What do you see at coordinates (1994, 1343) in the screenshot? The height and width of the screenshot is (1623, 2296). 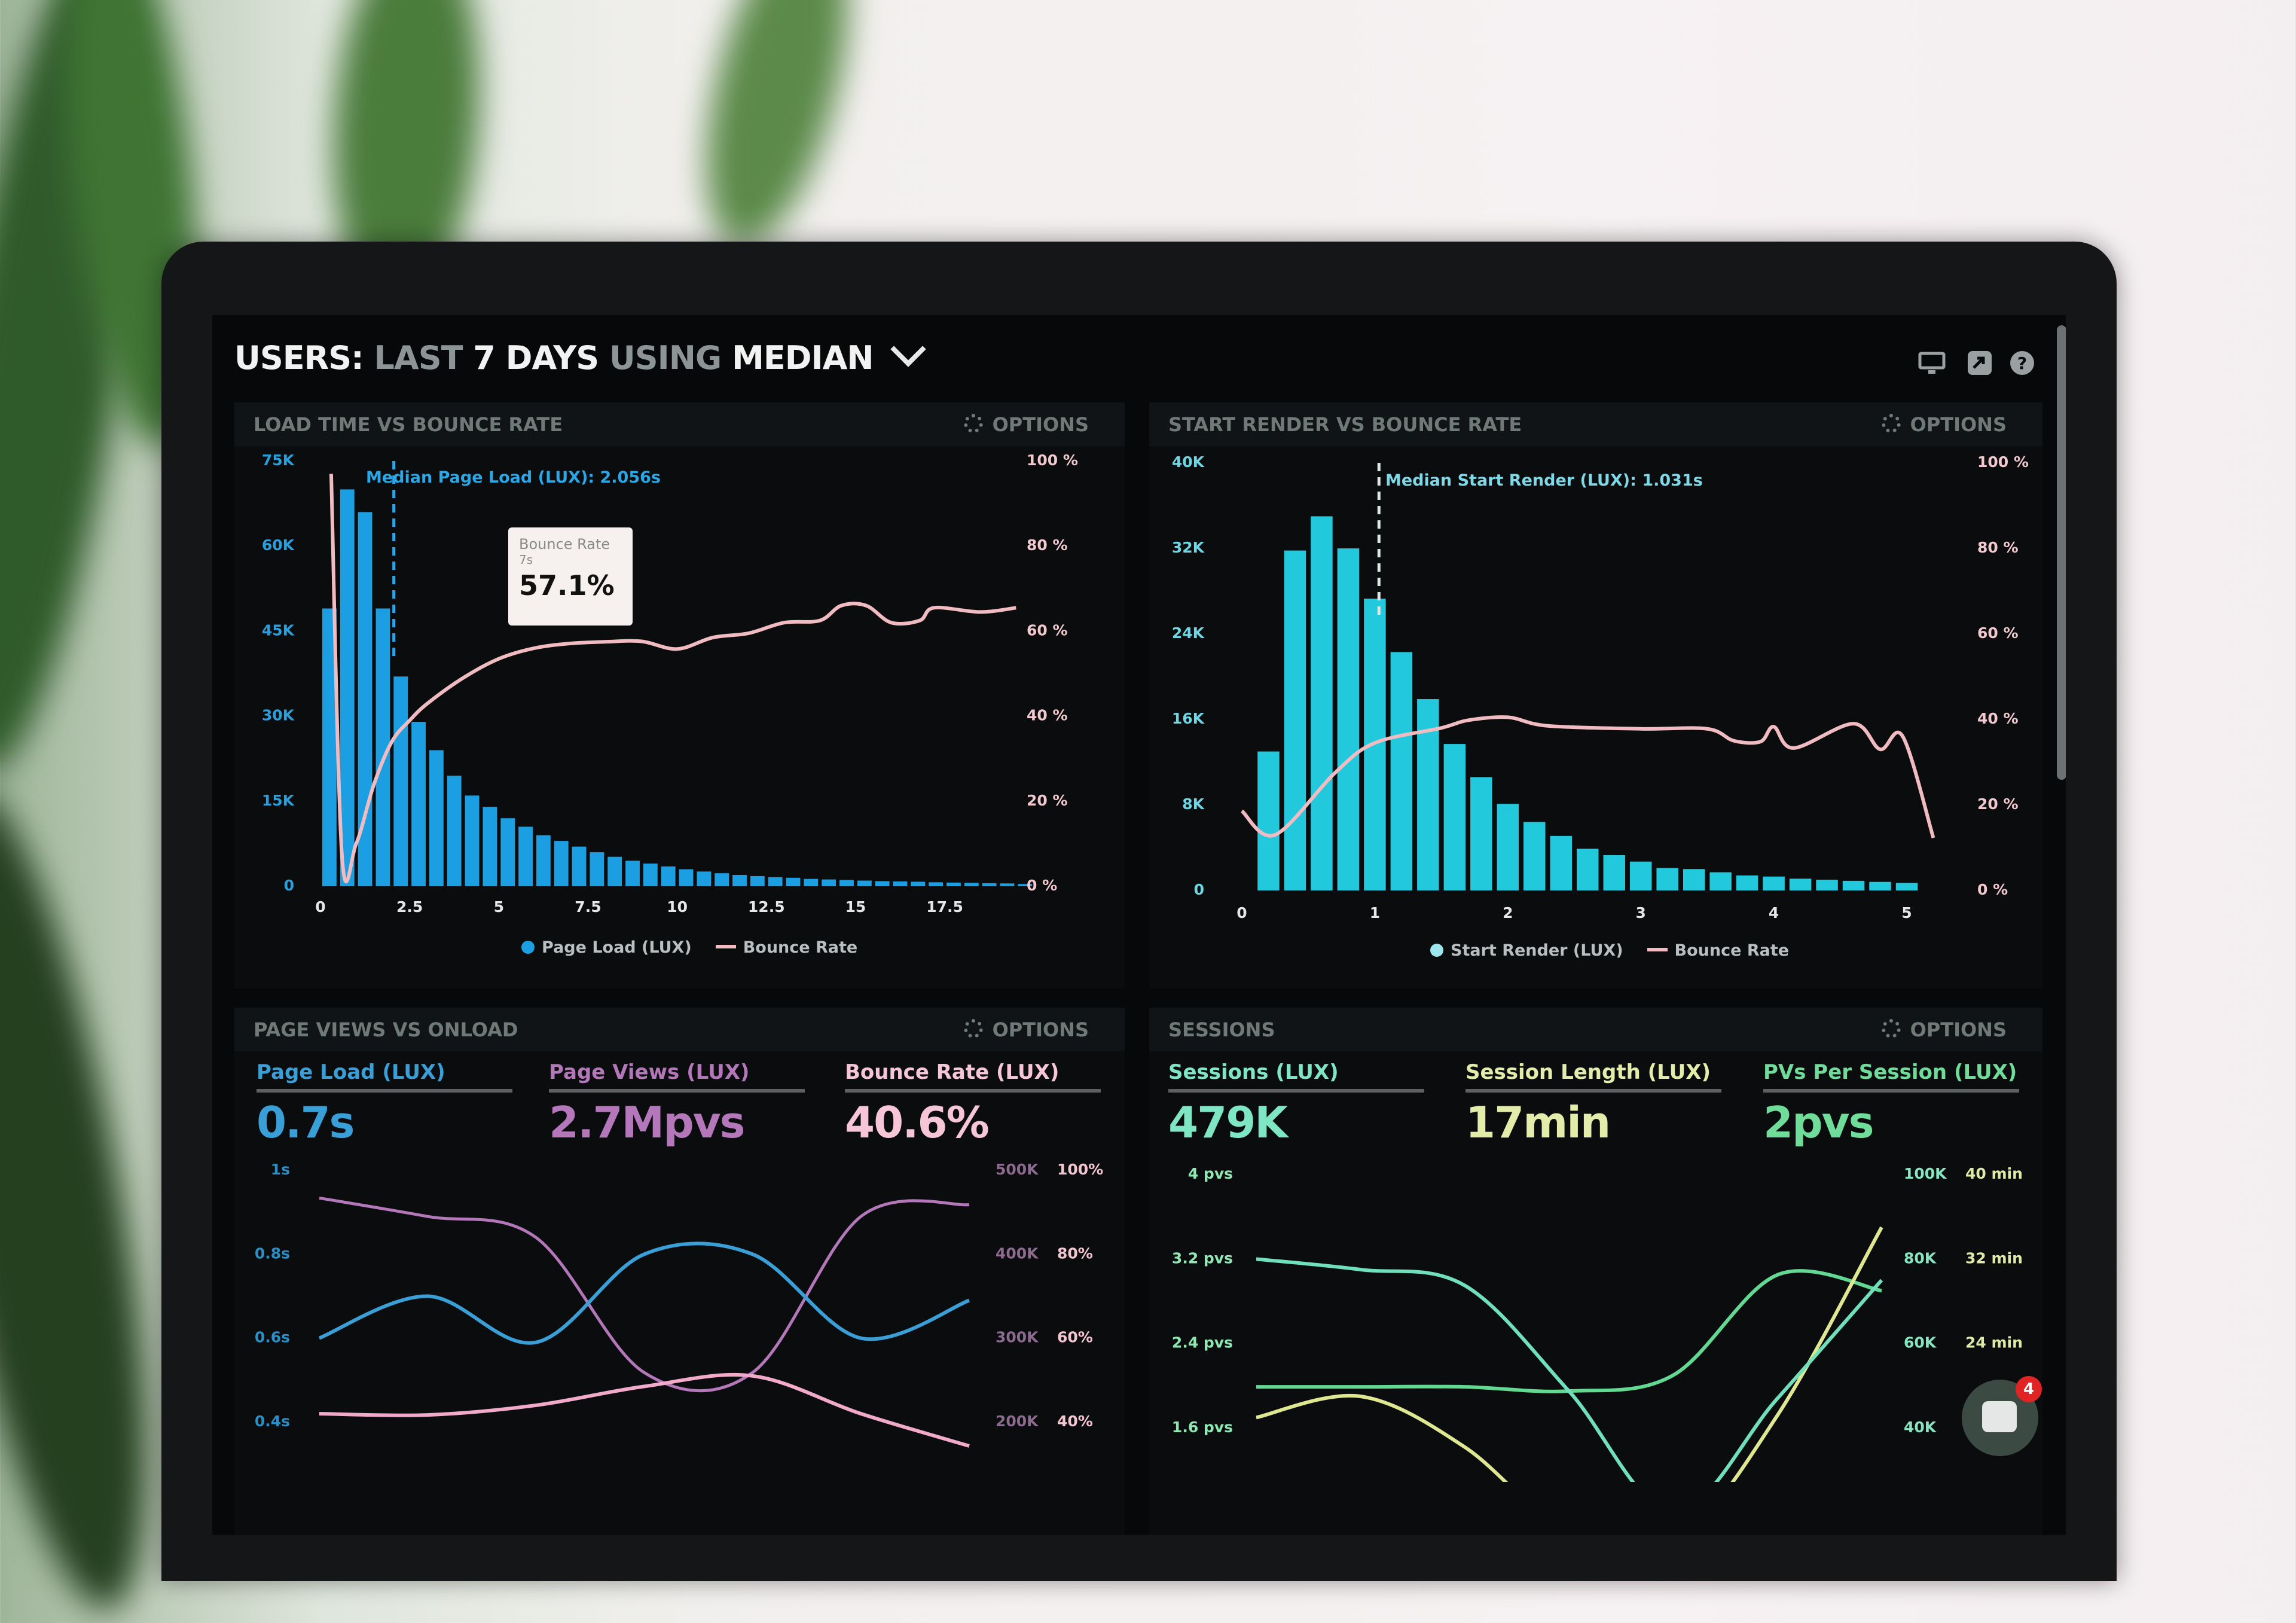 I see `y3-axis-tick: 24 min` at bounding box center [1994, 1343].